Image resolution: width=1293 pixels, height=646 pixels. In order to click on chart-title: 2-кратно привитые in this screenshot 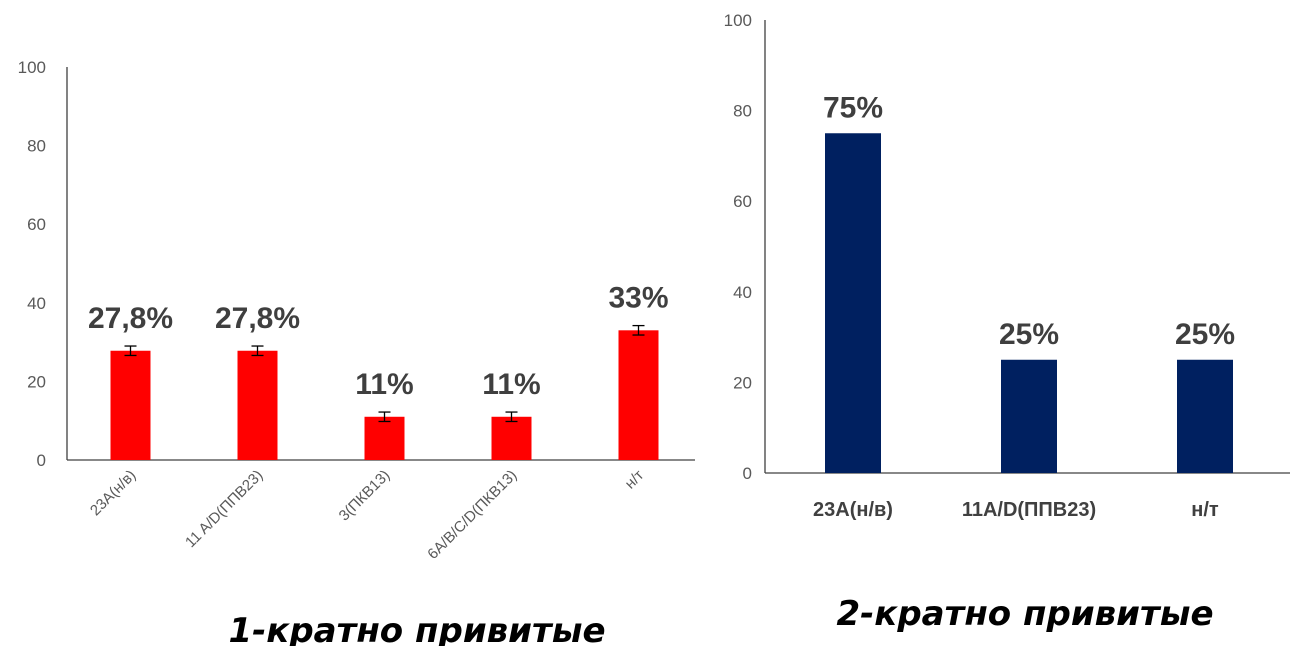, I will do `click(1024, 614)`.